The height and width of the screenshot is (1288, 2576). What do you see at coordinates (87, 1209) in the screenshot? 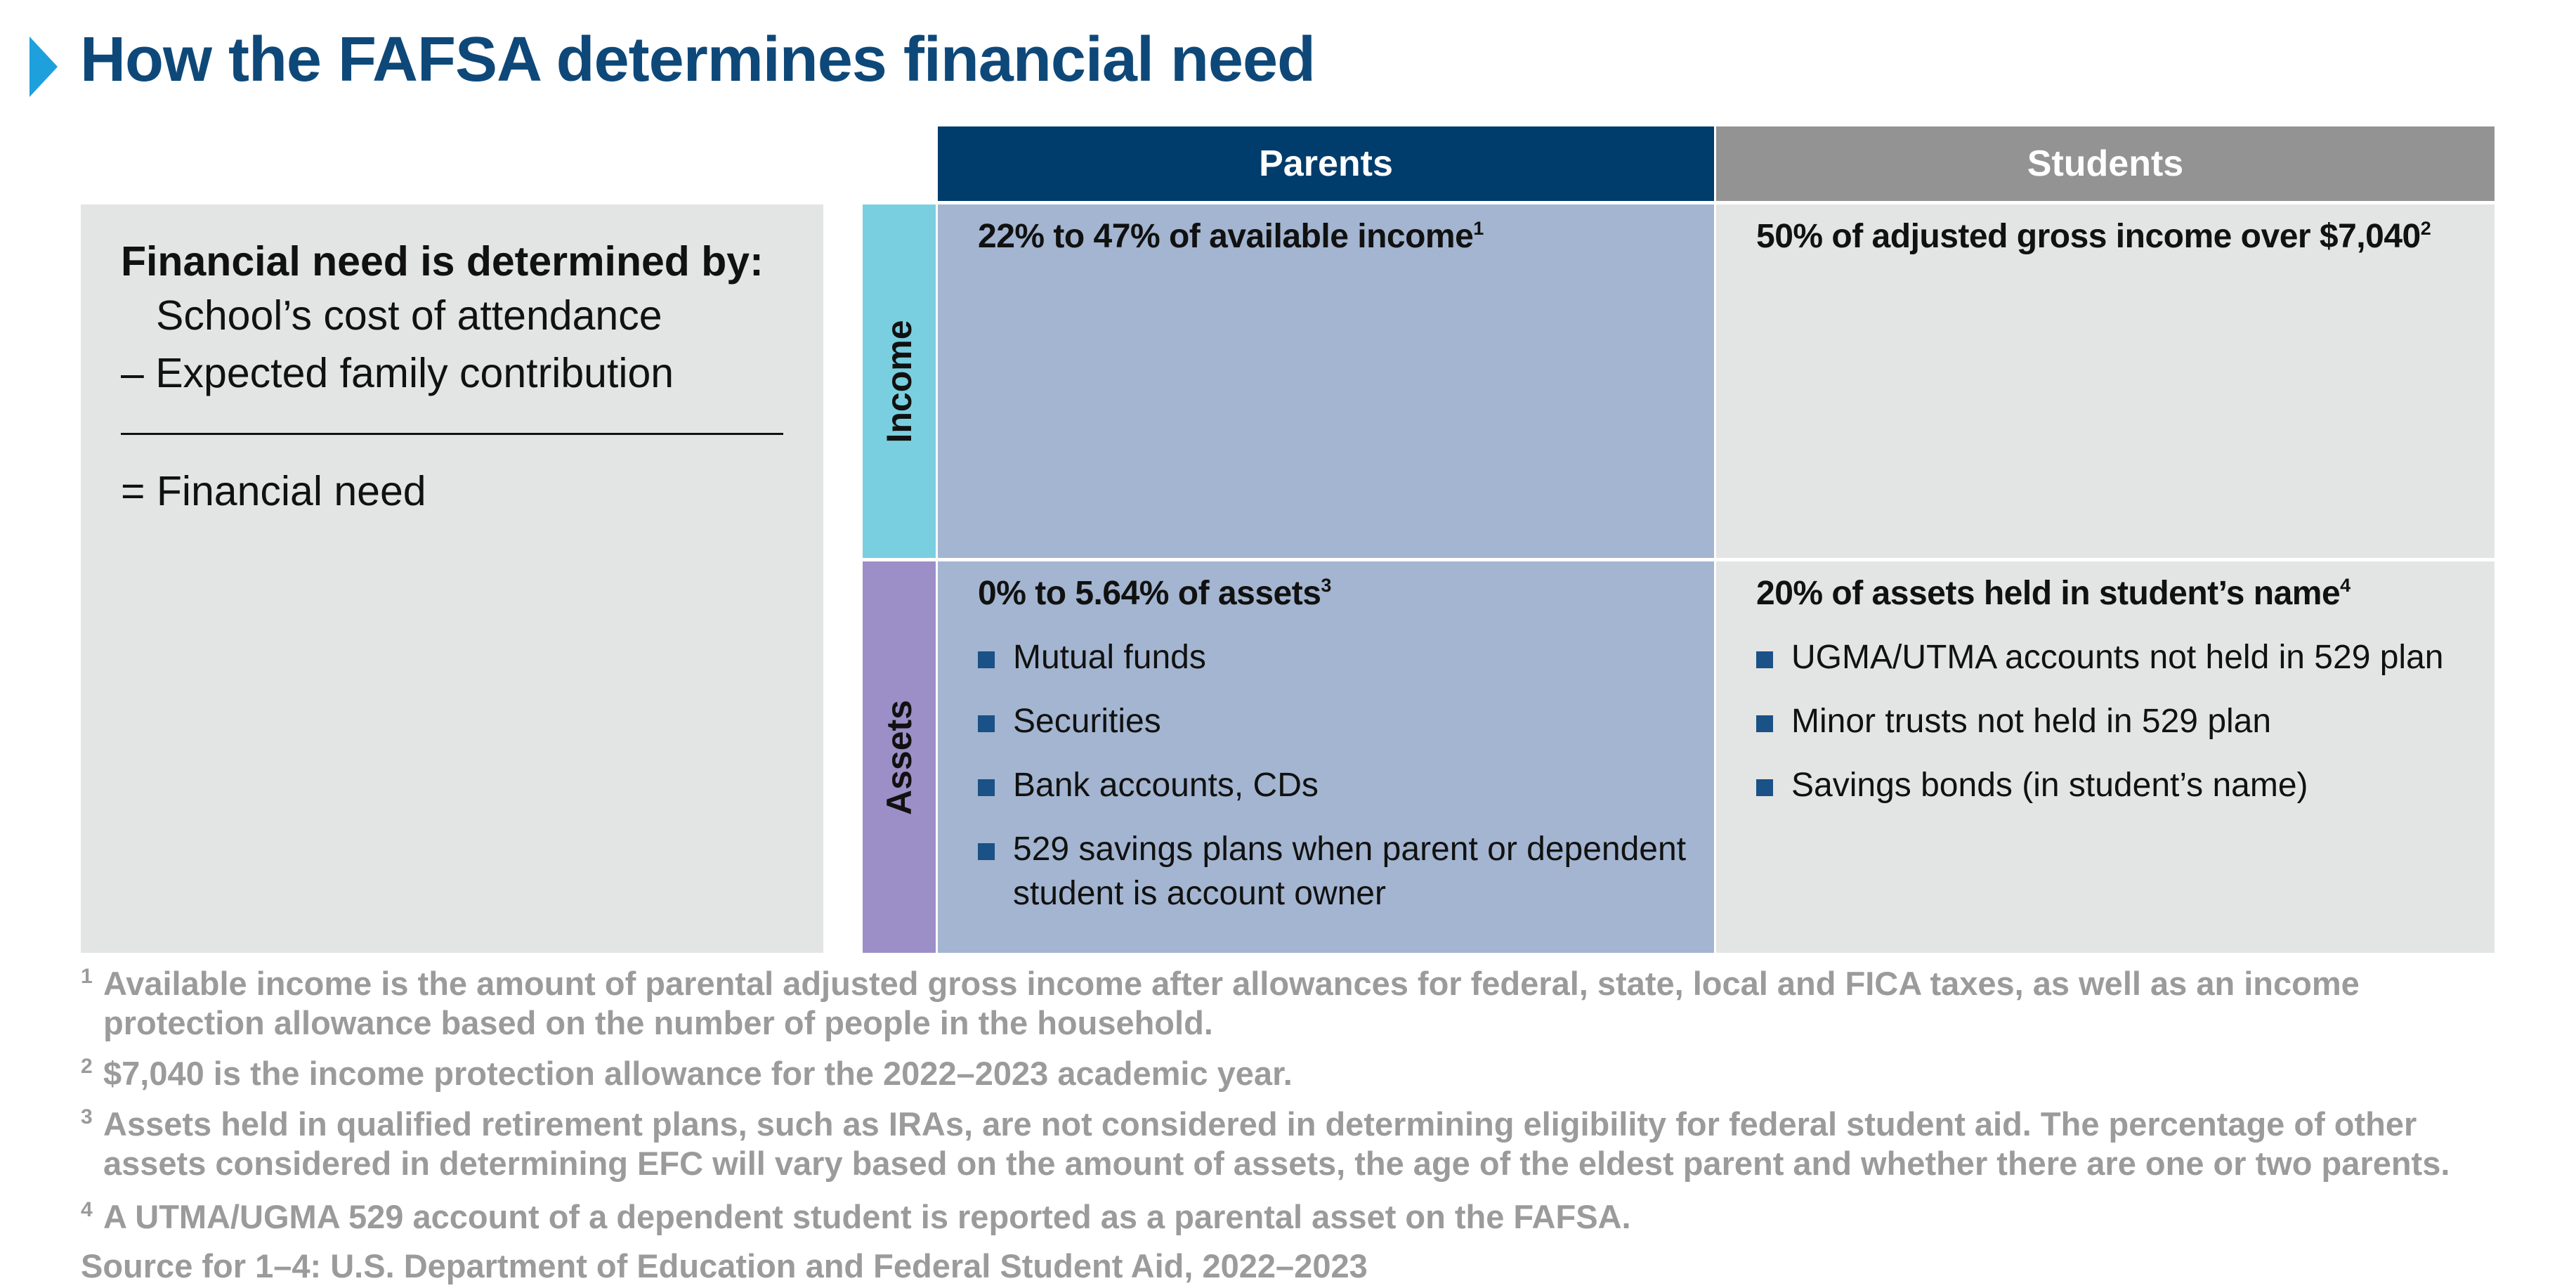
I see `footnote-number: 4` at bounding box center [87, 1209].